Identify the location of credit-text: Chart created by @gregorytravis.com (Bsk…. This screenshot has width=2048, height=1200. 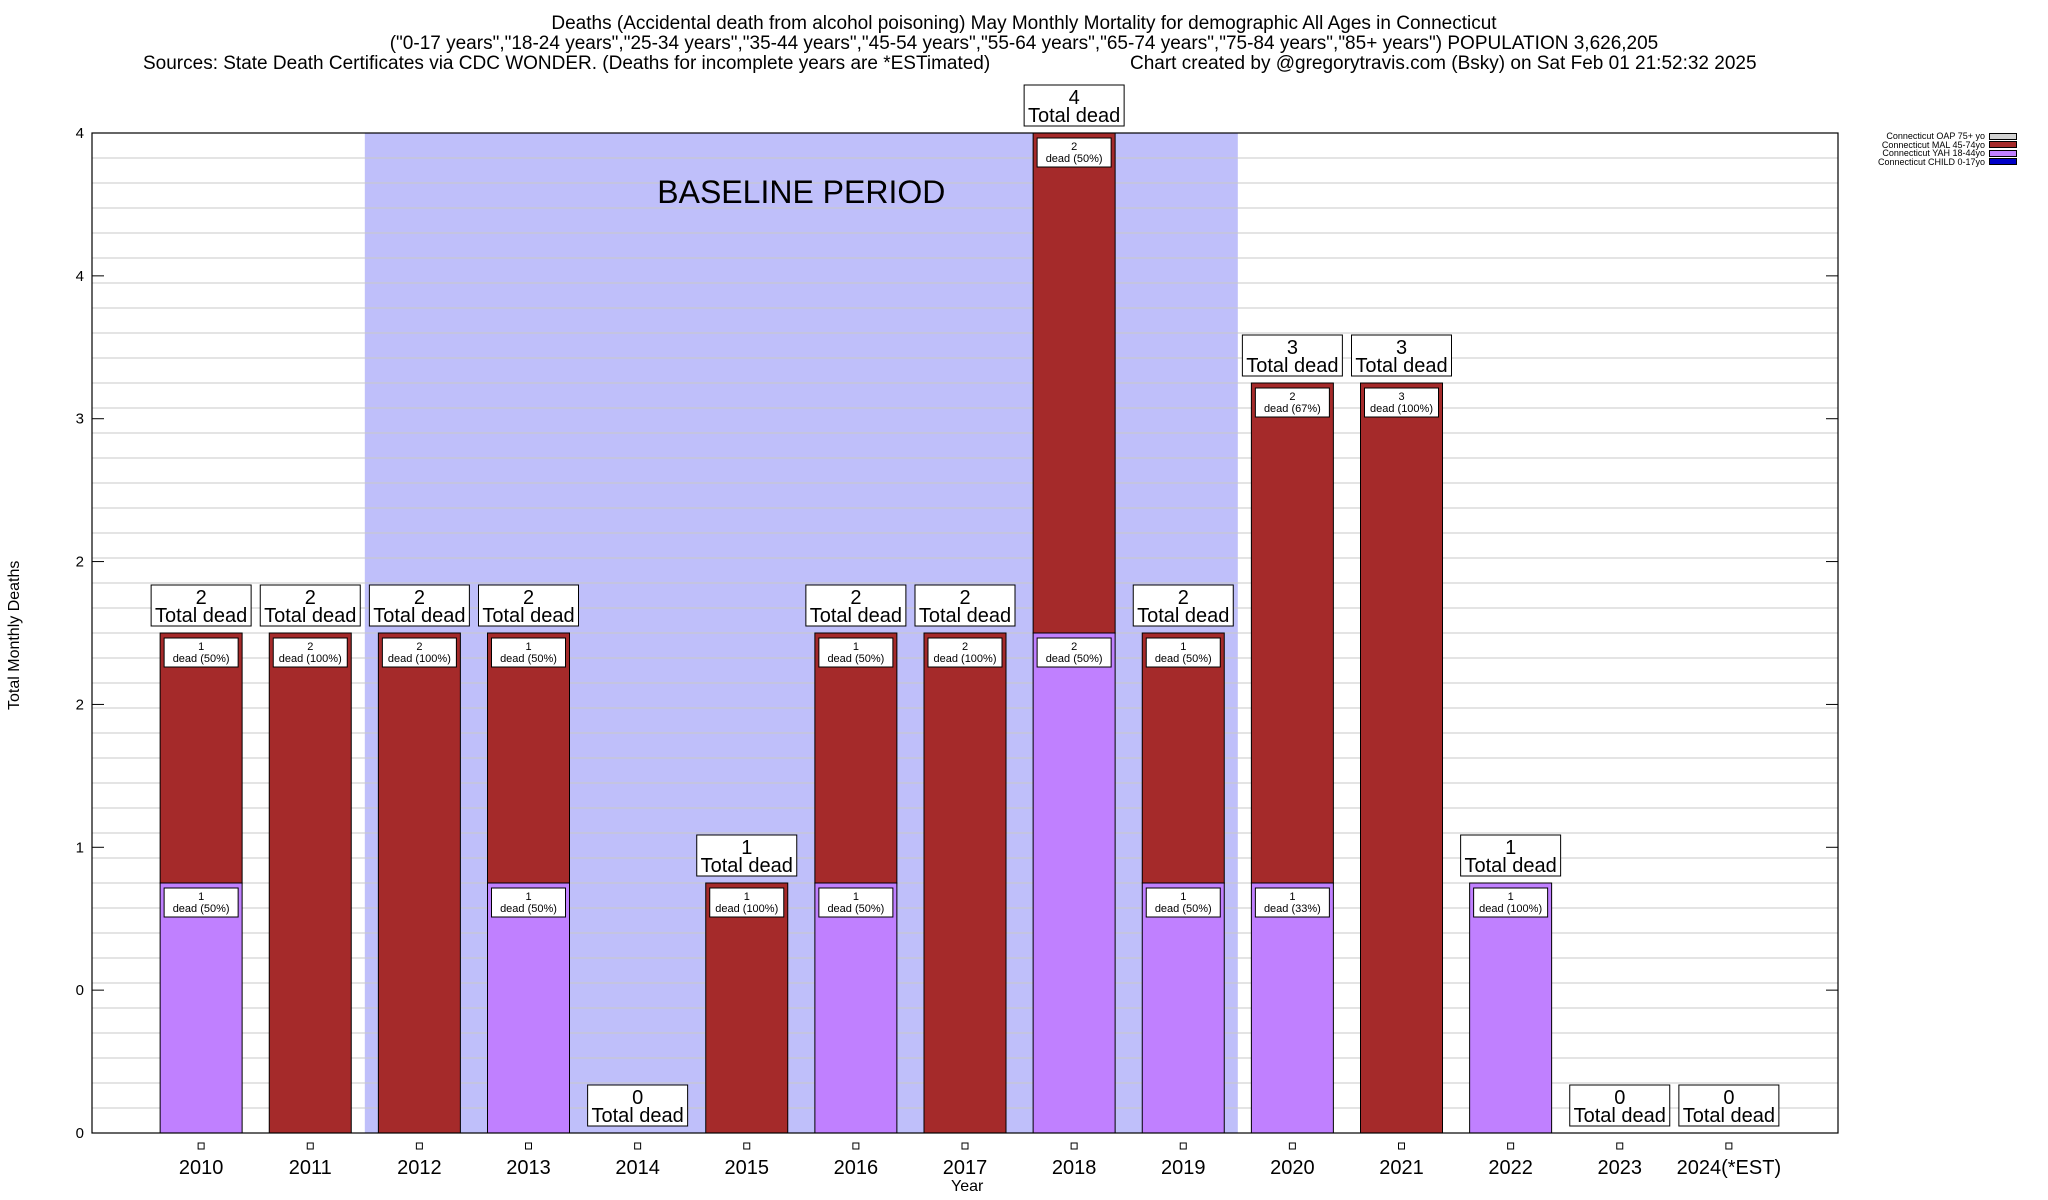
(1443, 63).